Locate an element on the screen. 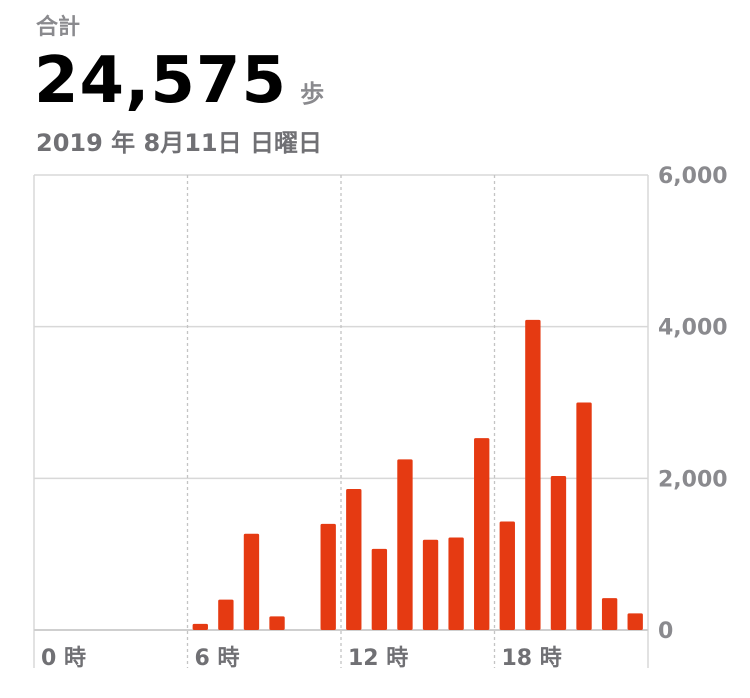 This screenshot has width=750, height=698. x-tick-label: 12 時 is located at coordinates (378, 658).